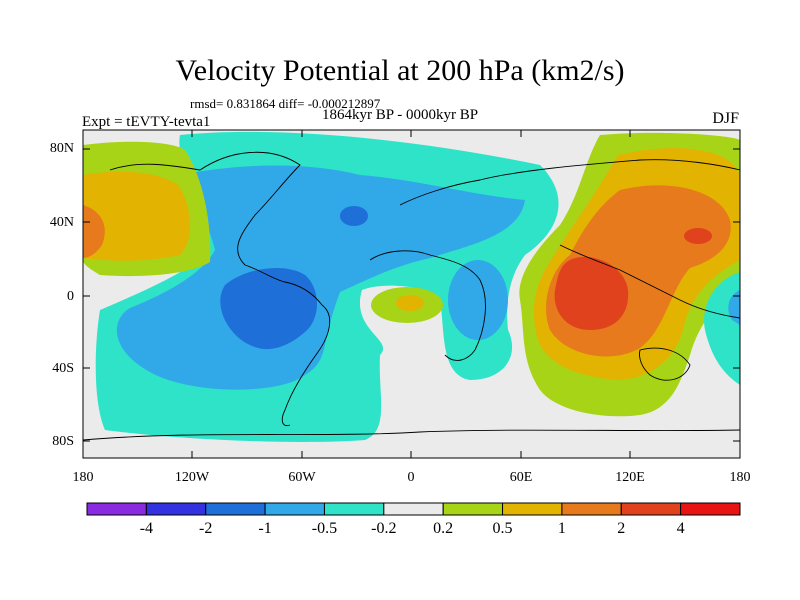  I want to click on lat-label-80n: 80N, so click(61, 148).